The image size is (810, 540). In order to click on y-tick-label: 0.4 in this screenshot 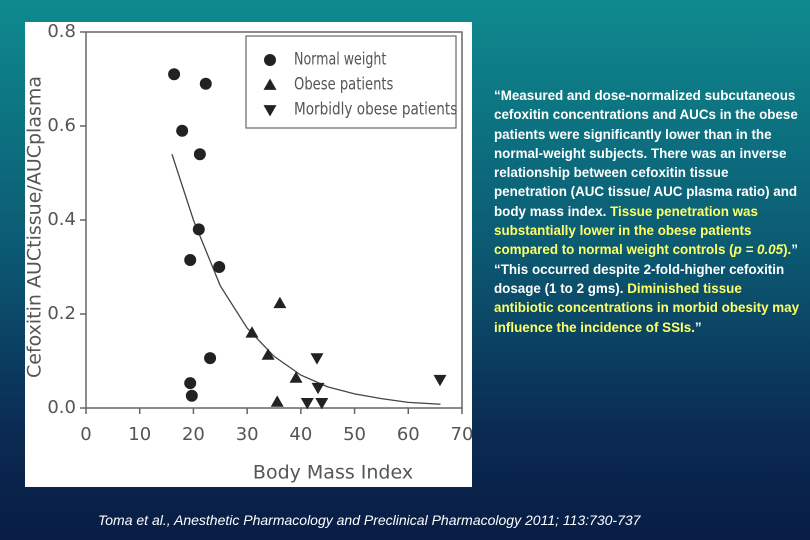, I will do `click(61, 219)`.